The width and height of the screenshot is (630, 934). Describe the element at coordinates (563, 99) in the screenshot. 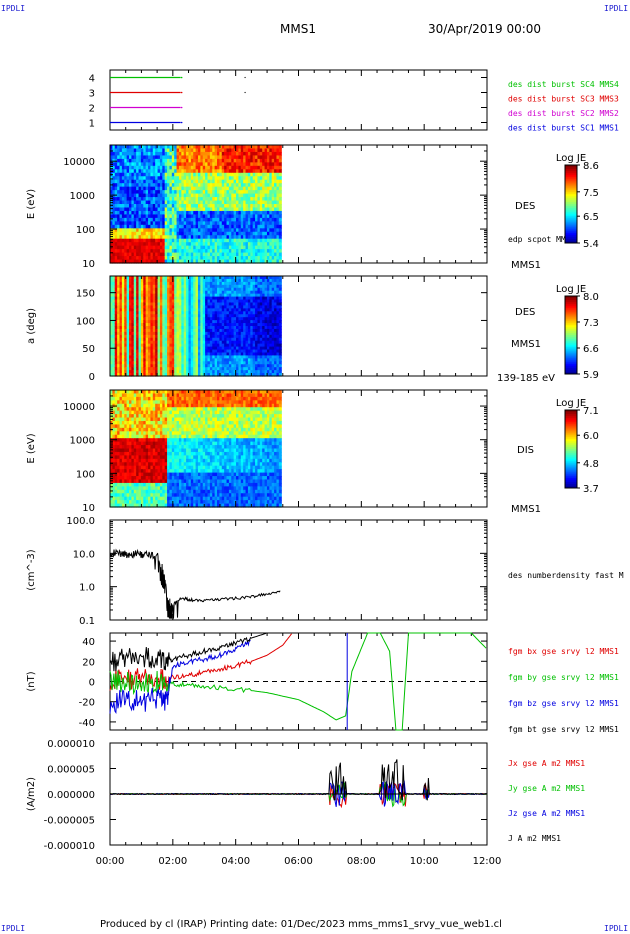

I see `burst-legend-entry: des dist burst SC3 MMS3` at that location.